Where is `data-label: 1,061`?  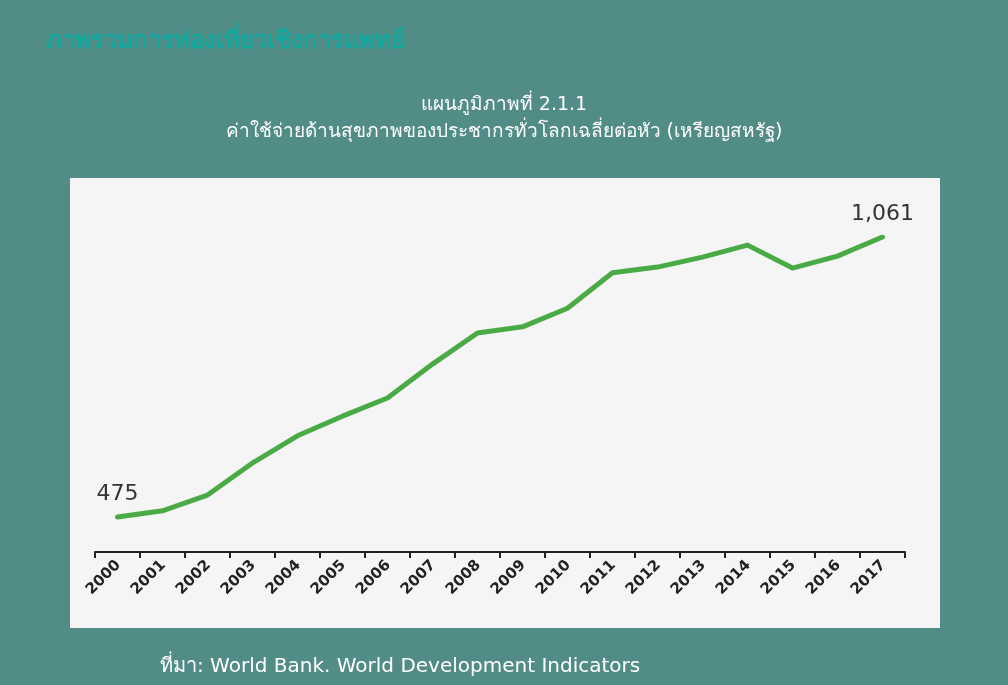 data-label: 1,061 is located at coordinates (882, 212).